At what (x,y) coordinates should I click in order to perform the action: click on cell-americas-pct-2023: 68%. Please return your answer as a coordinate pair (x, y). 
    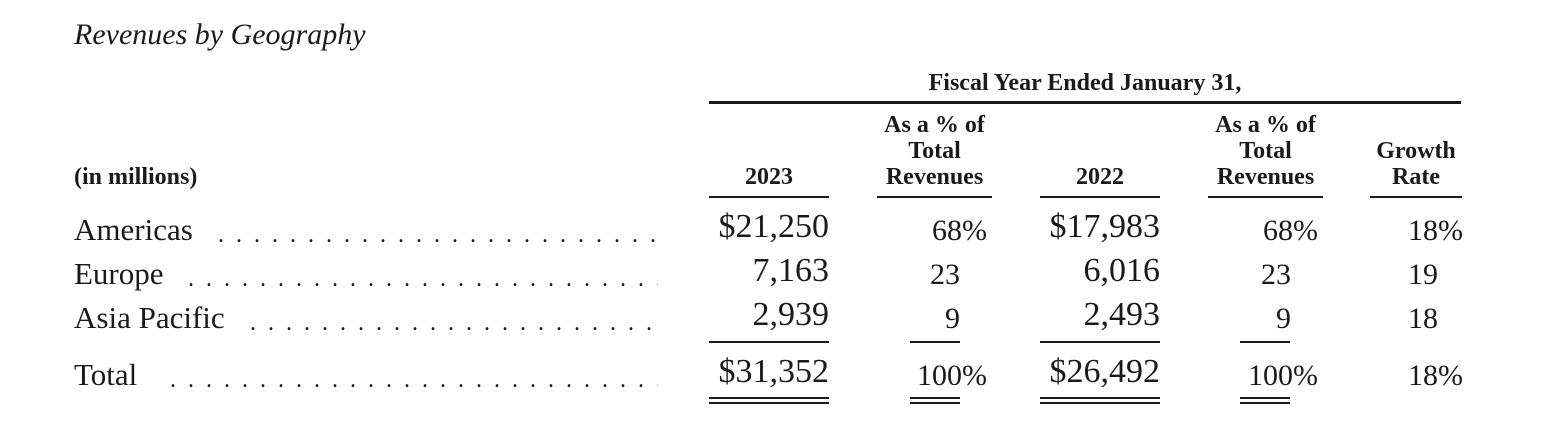
    Looking at the image, I should click on (959, 230).